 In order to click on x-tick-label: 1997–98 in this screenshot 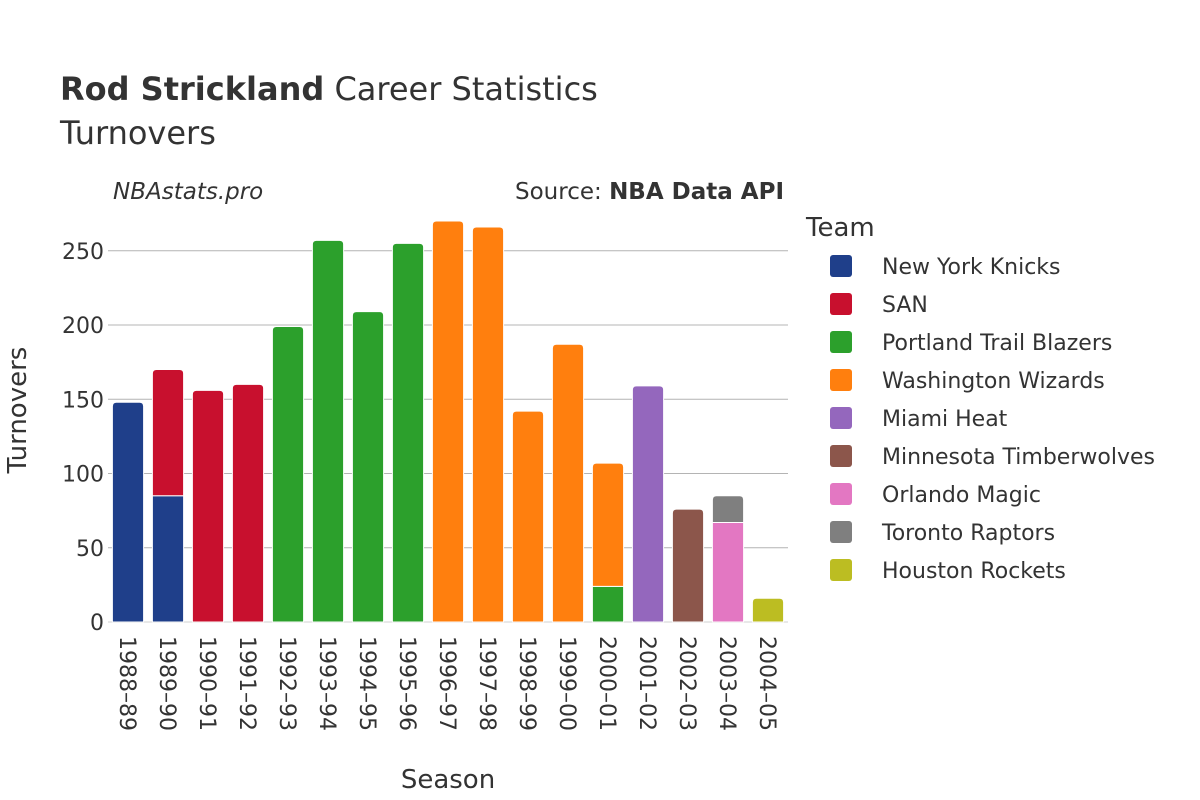, I will do `click(486, 683)`.